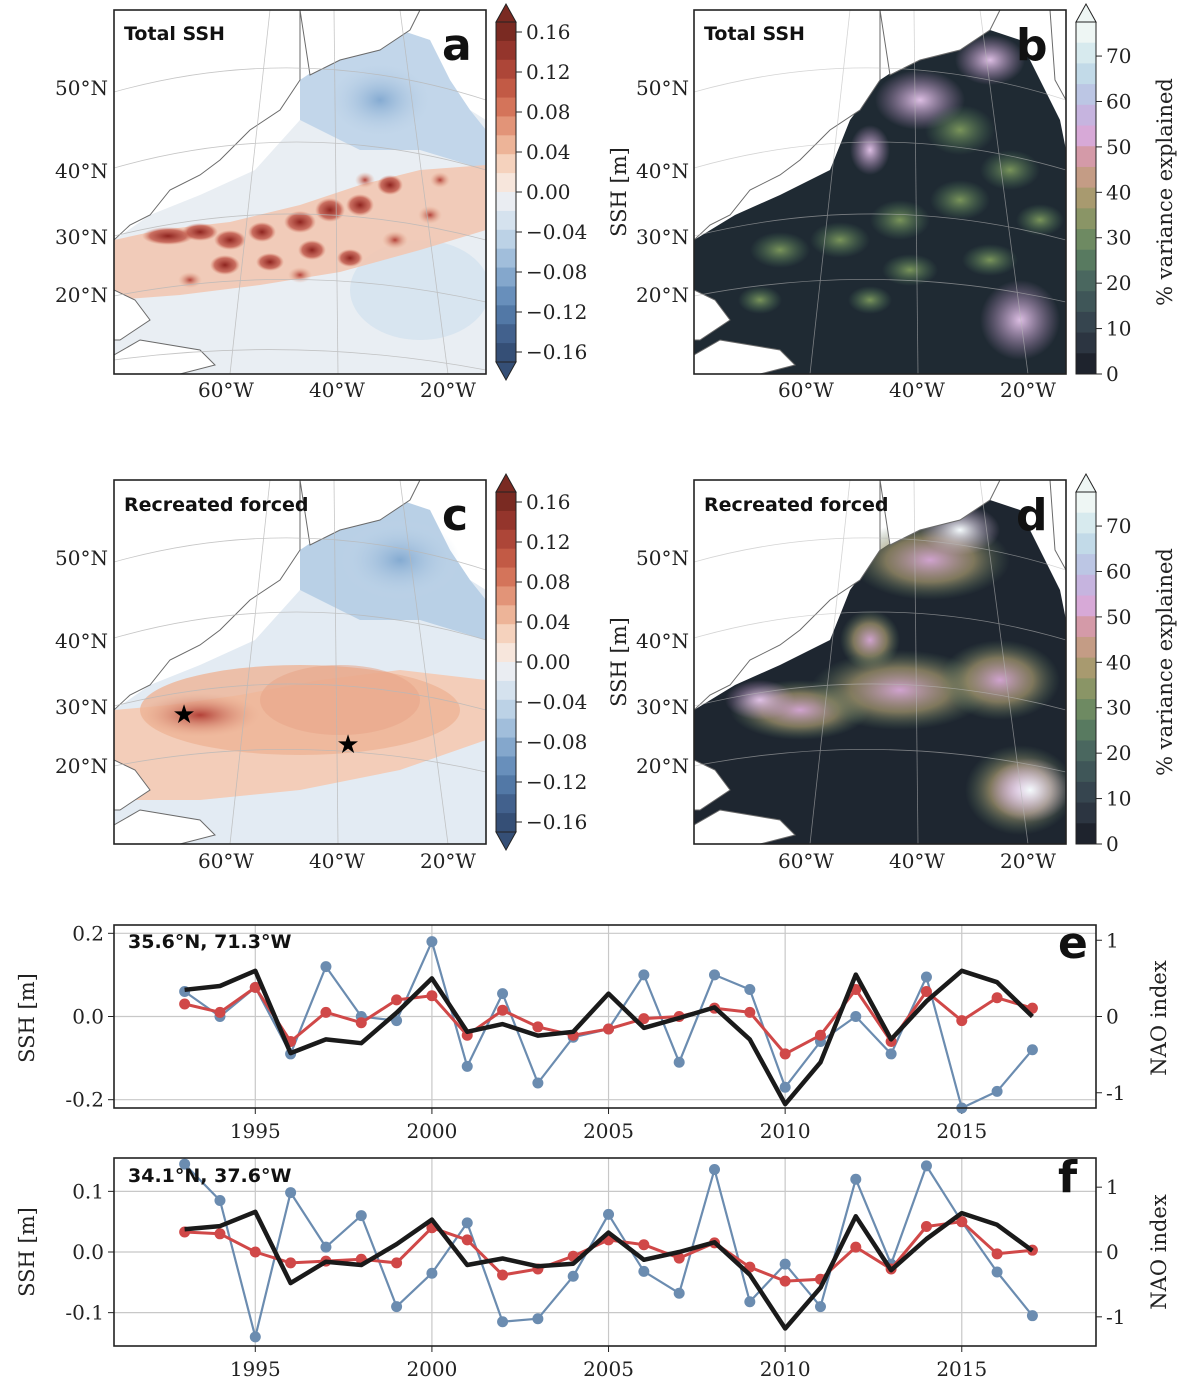 Image resolution: width=1184 pixels, height=1391 pixels. I want to click on panel-letter-c: c, so click(455, 515).